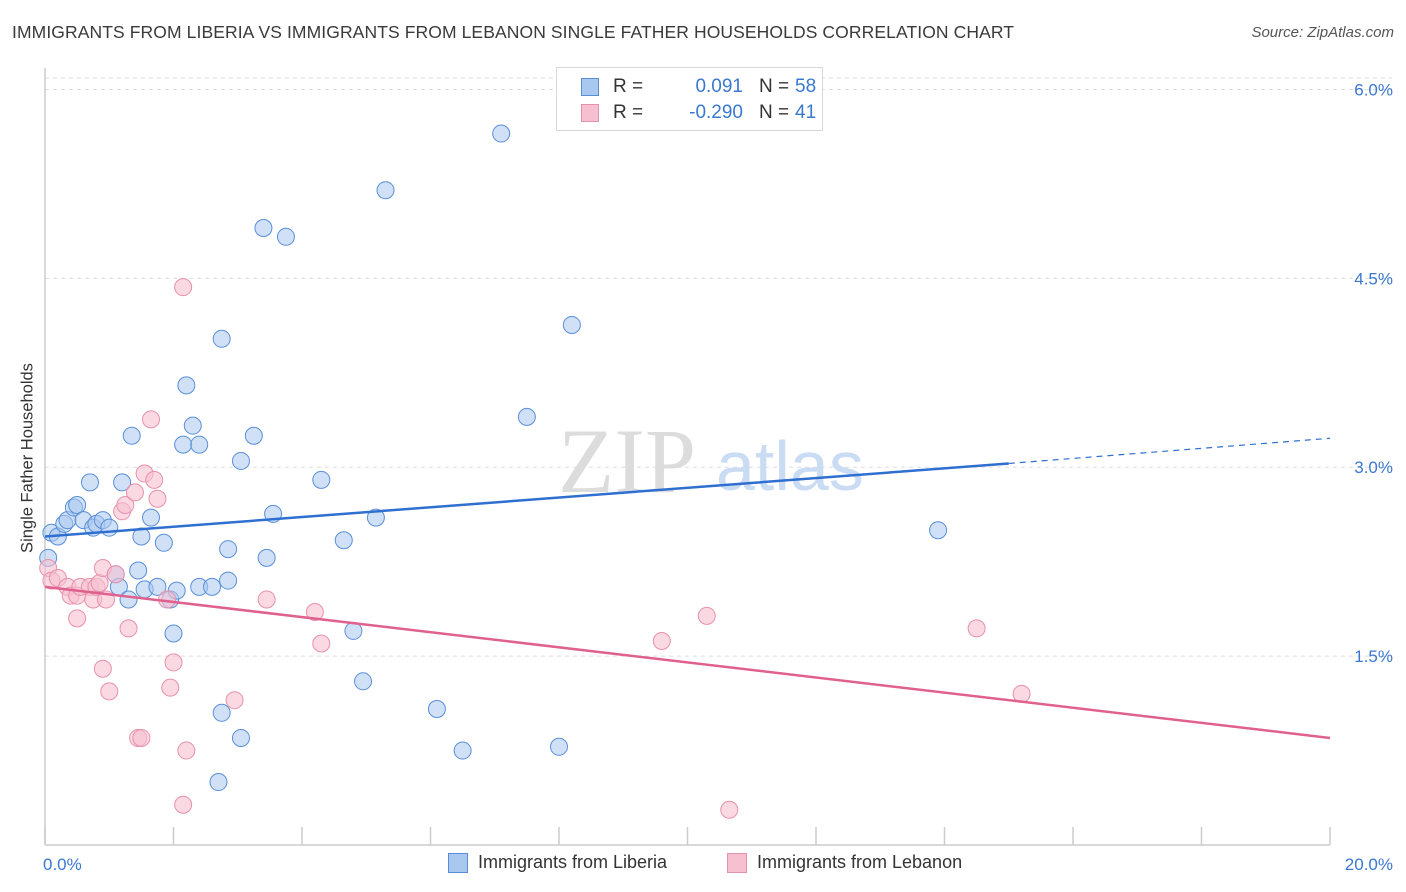 This screenshot has width=1406, height=892. What do you see at coordinates (1373, 467) in the screenshot?
I see `y-tick-label: 3.0%` at bounding box center [1373, 467].